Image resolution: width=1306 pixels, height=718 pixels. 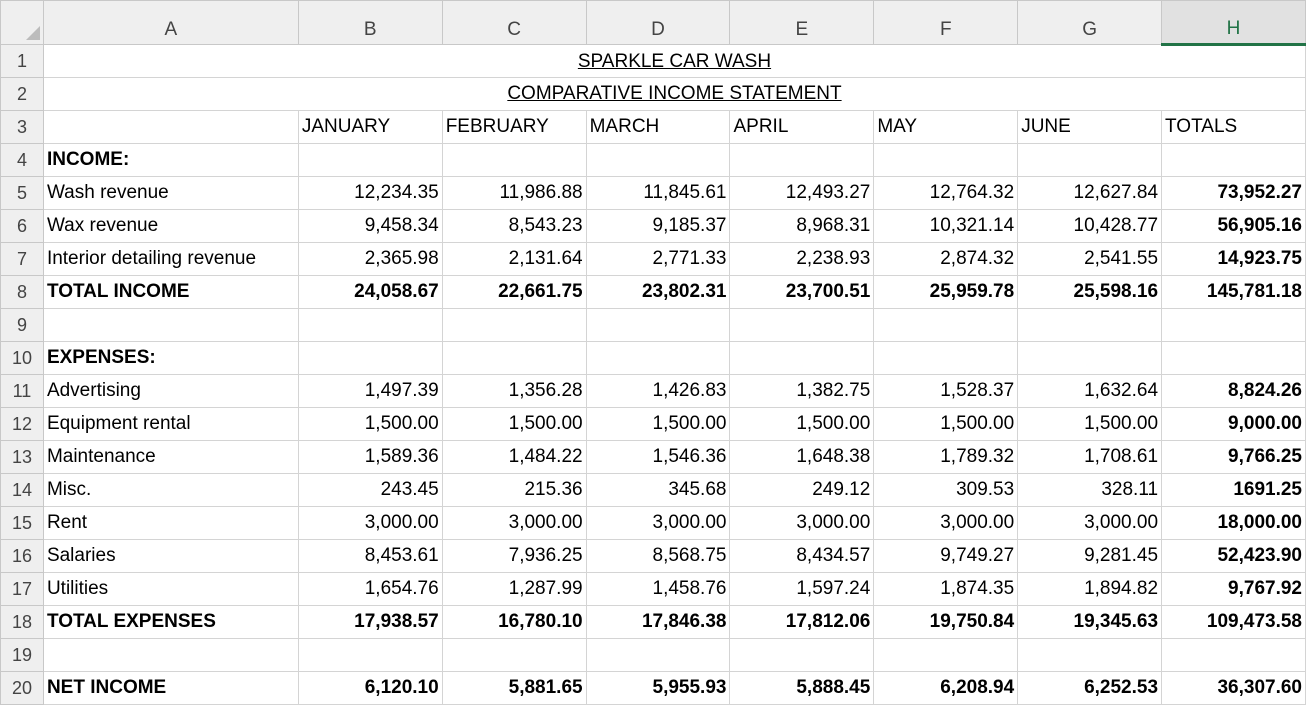 I want to click on value-cell: 2,541.55, so click(x=1090, y=259).